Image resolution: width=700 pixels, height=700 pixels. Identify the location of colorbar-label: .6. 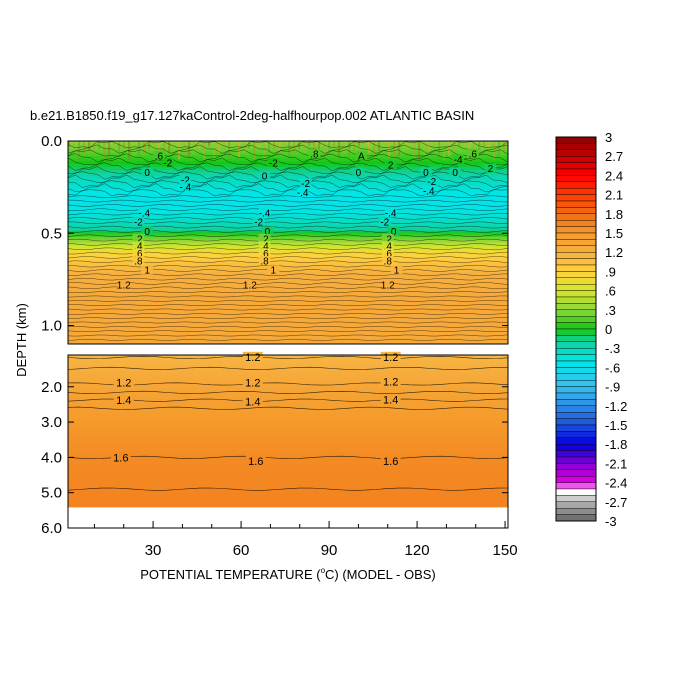
(610, 291).